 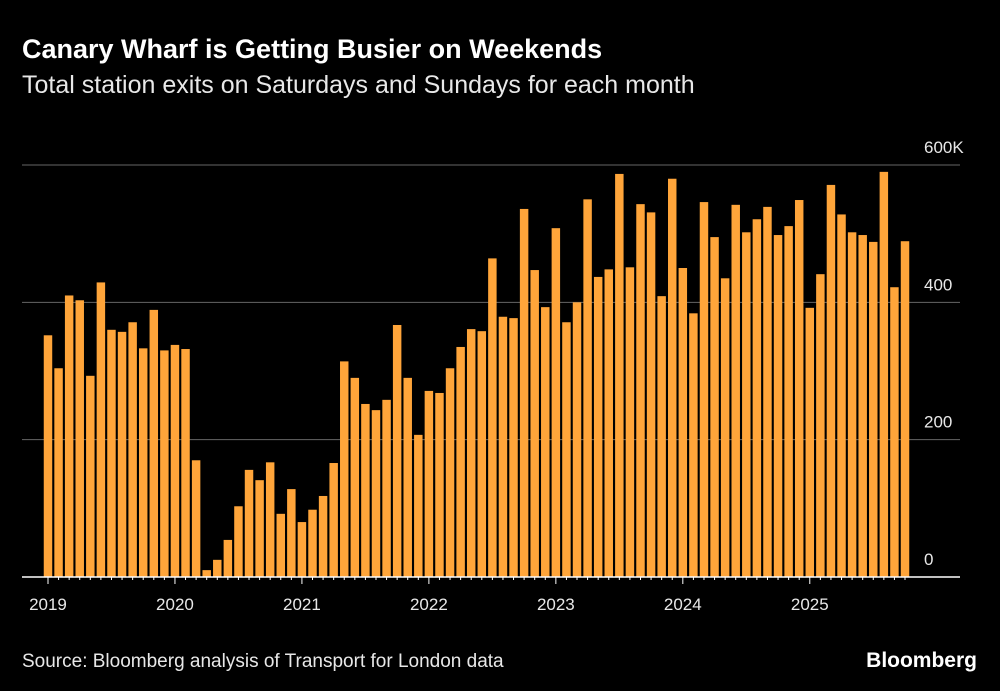 What do you see at coordinates (921, 660) in the screenshot?
I see `brand: Bloomberg` at bounding box center [921, 660].